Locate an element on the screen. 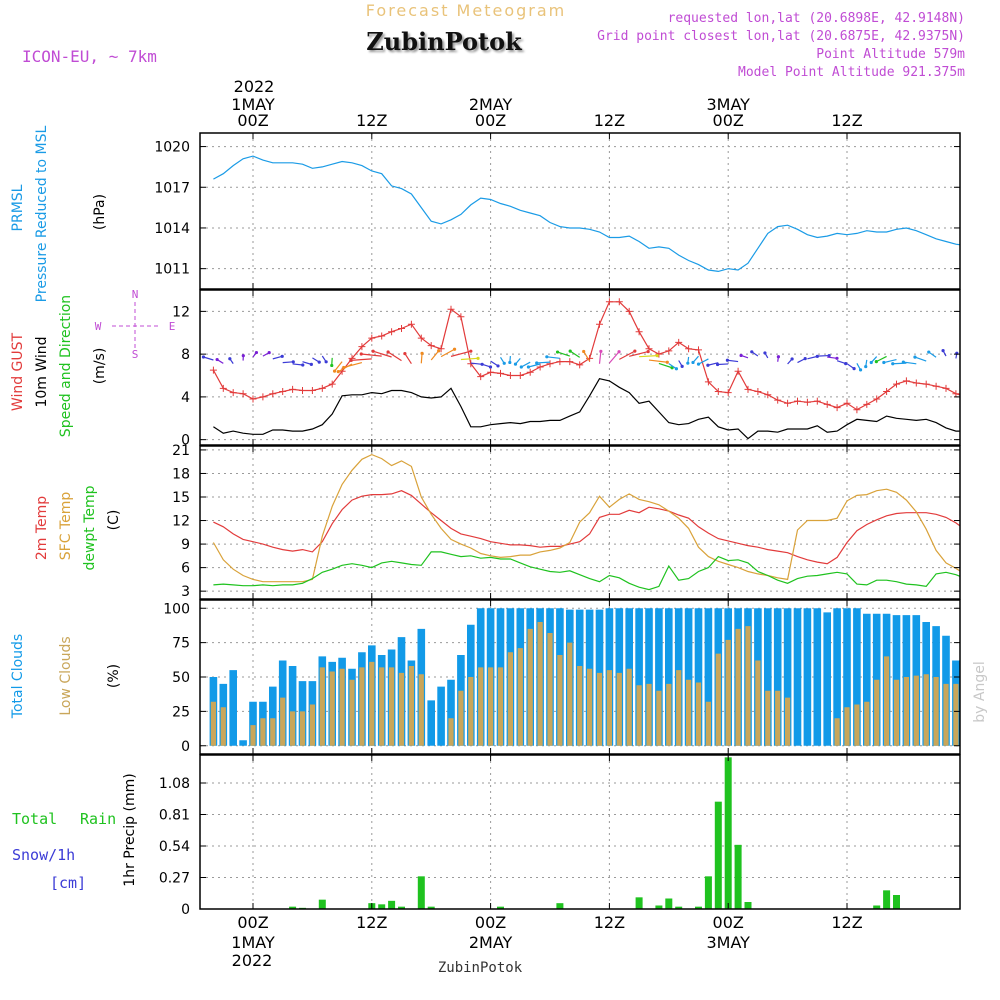 The width and height of the screenshot is (1000, 1000). series-dewpt-temp is located at coordinates (586, 571).